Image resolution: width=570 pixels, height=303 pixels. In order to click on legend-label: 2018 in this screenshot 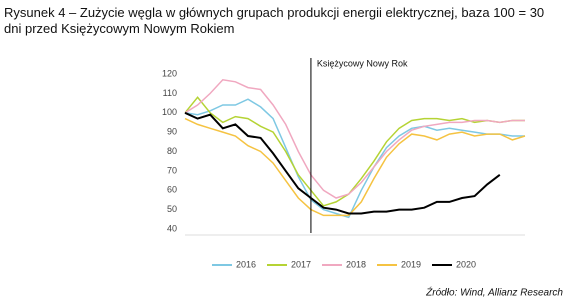, I will do `click(356, 264)`.